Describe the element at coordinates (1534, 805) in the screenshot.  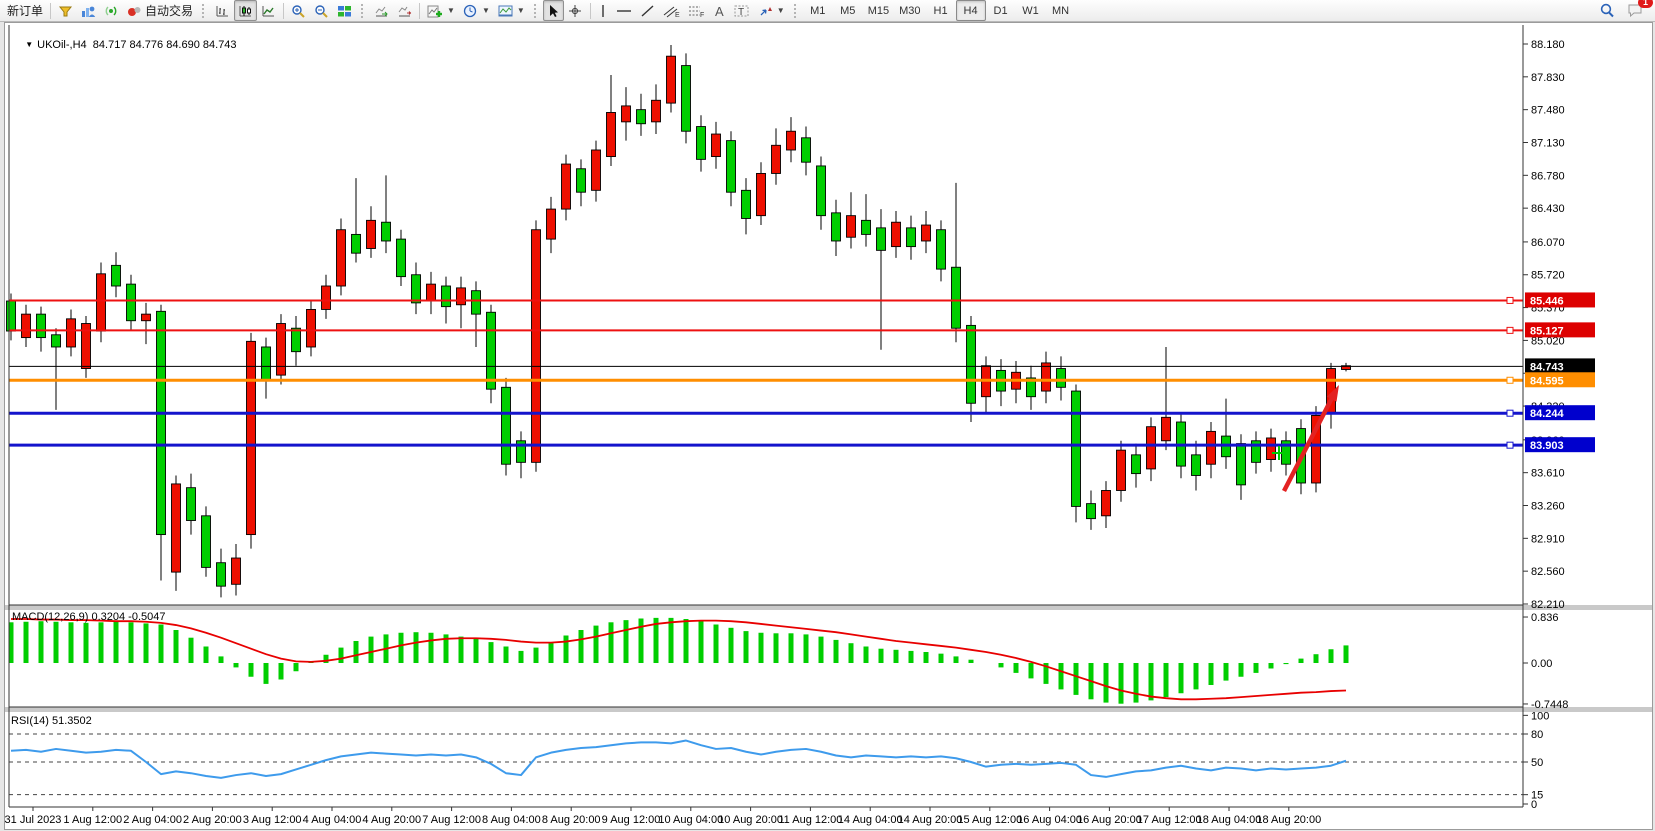
I see `rsi-axis-label: 0` at that location.